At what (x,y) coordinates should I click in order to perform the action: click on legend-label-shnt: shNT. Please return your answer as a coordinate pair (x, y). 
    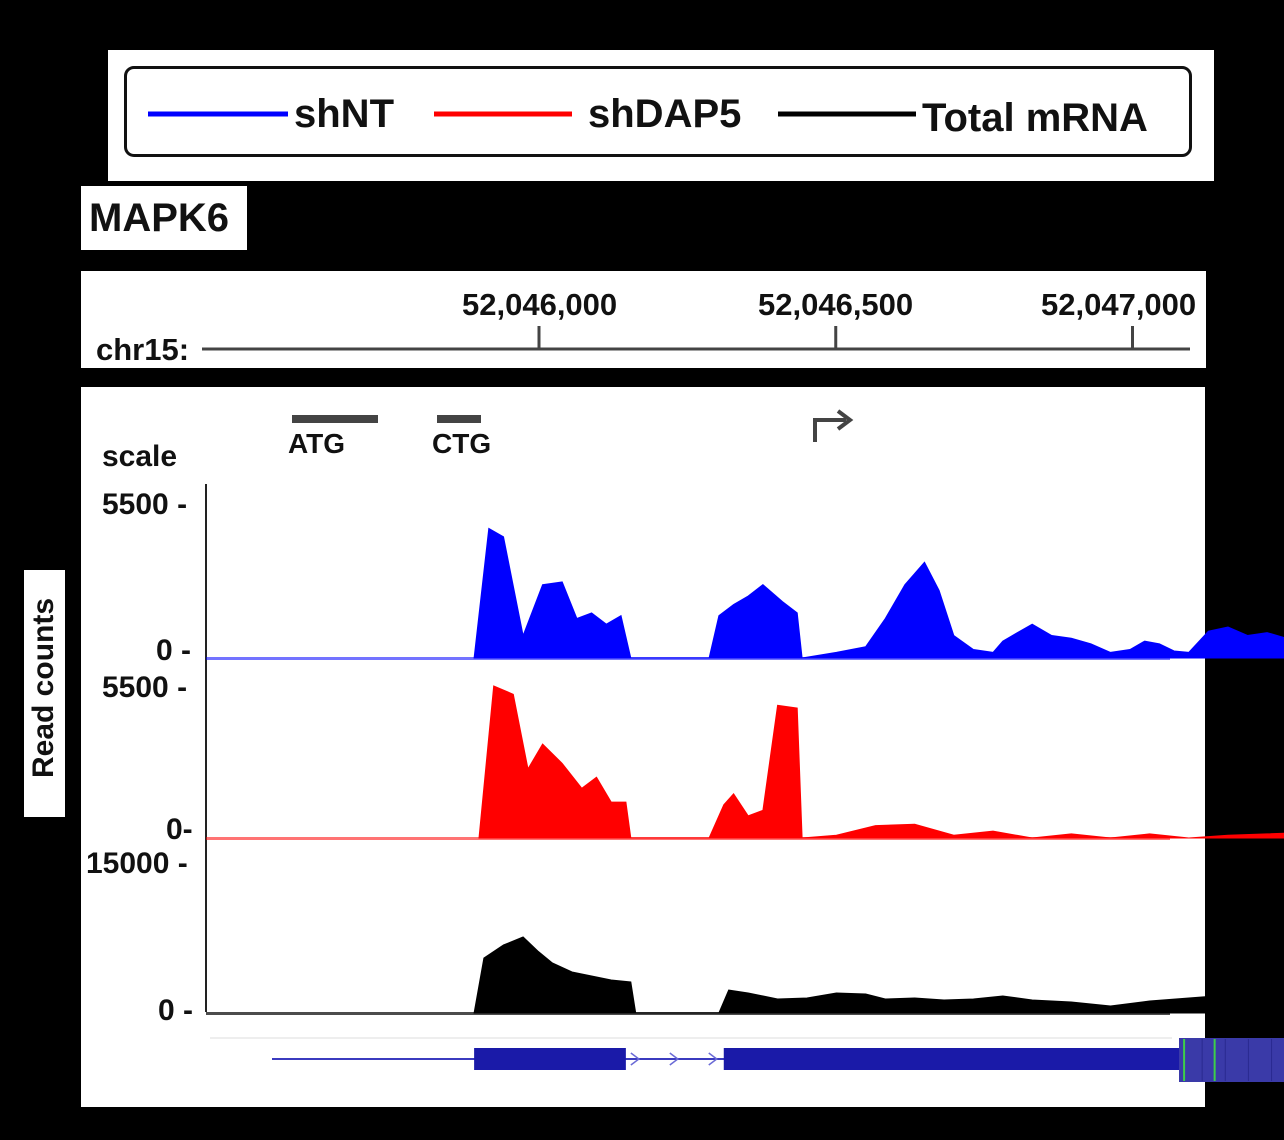
    Looking at the image, I should click on (344, 114).